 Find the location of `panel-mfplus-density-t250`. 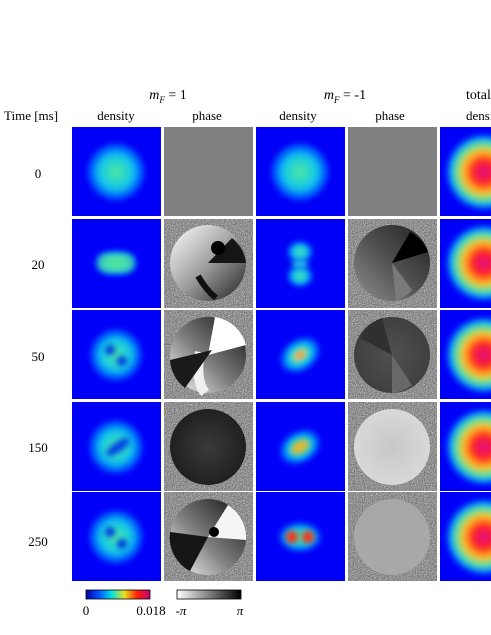

panel-mfplus-density-t250 is located at coordinates (116, 536).